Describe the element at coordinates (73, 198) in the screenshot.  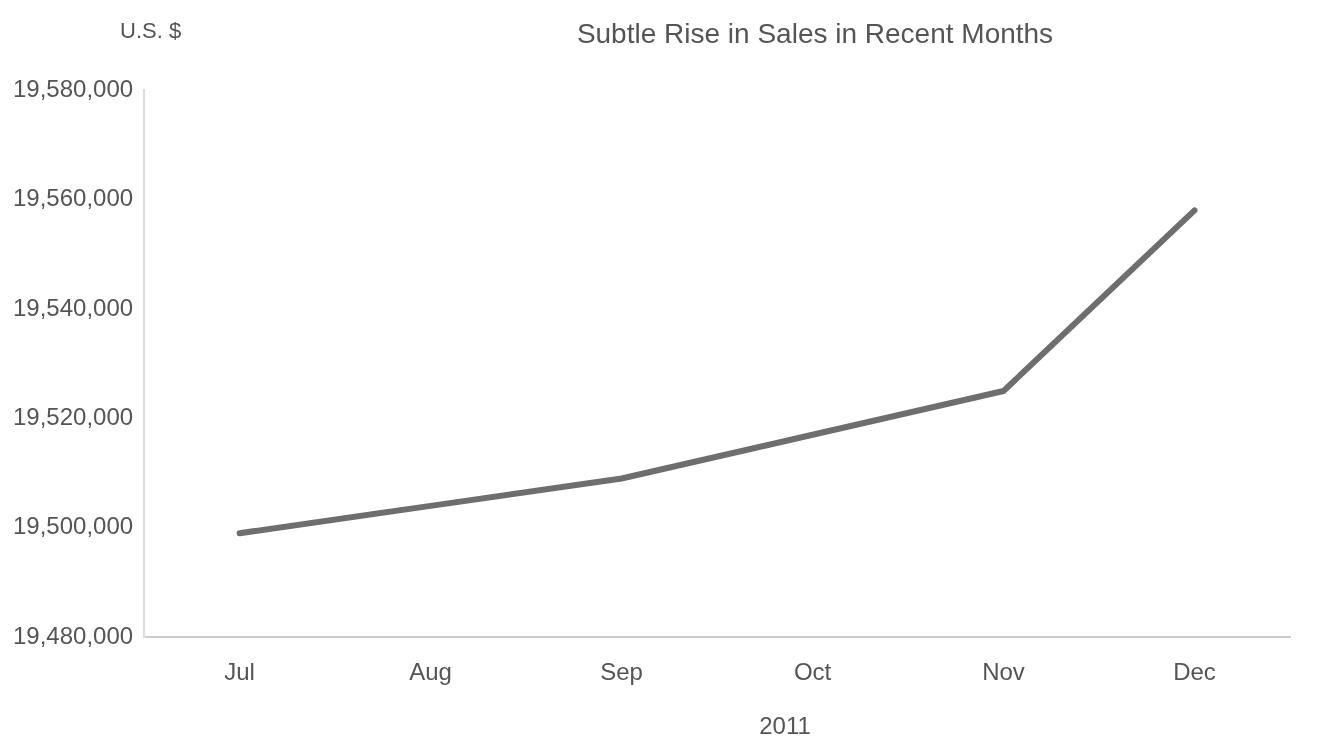
I see `y-tick-label: 19,560,000` at that location.